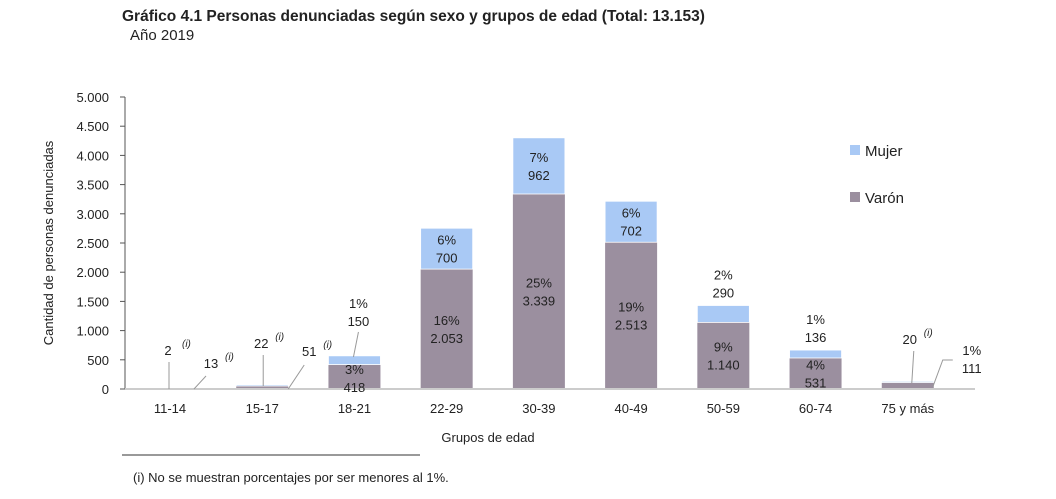 The image size is (1056, 499). I want to click on y-tick-label: 500, so click(98, 360).